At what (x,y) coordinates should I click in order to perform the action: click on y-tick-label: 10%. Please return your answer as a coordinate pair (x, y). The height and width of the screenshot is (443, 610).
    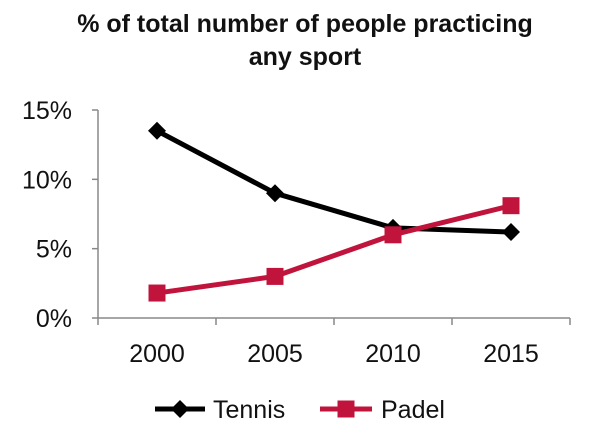
    Looking at the image, I should click on (47, 180).